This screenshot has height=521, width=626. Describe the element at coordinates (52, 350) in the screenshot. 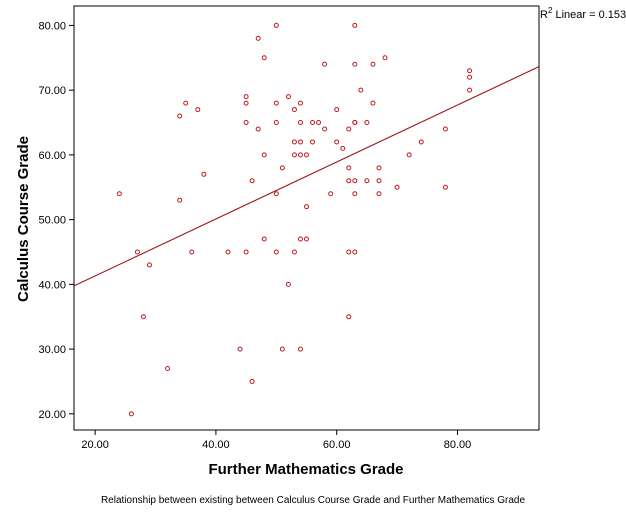

I see `y-tick-label: 30.00` at that location.